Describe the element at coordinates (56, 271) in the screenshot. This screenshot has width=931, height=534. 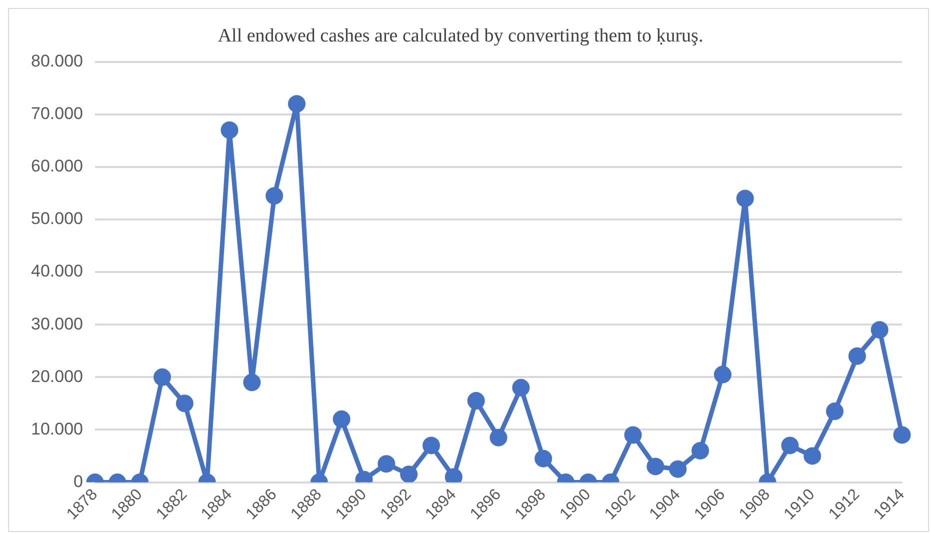
I see `y-tick-label: 40.000` at that location.